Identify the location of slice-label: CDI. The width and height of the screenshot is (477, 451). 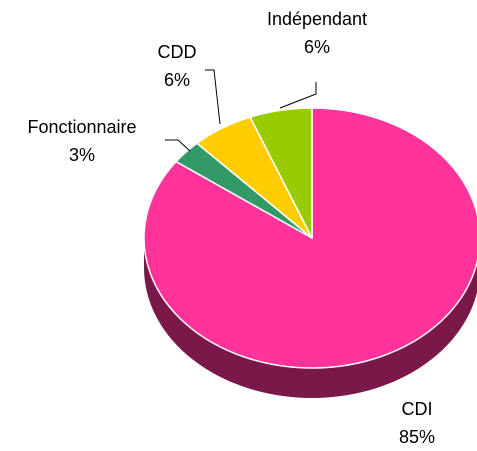
(417, 409).